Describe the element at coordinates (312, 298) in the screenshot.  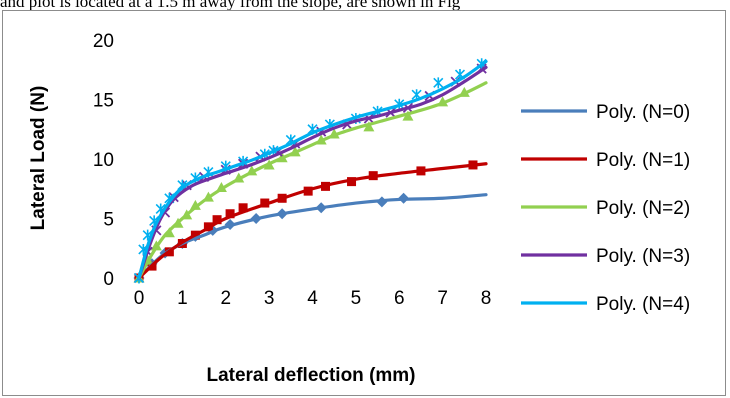
I see `x-tick-label: 4` at that location.